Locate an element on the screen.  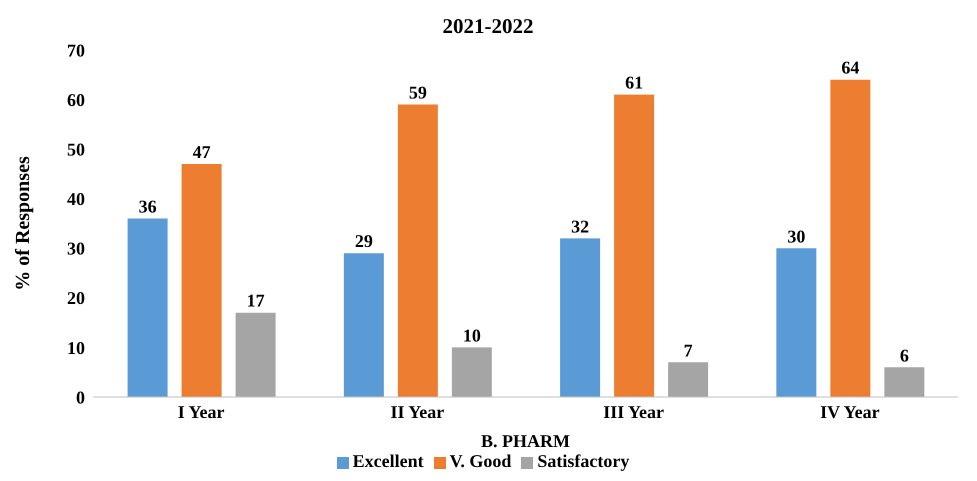
y-tick-label: 60 is located at coordinates (76, 100).